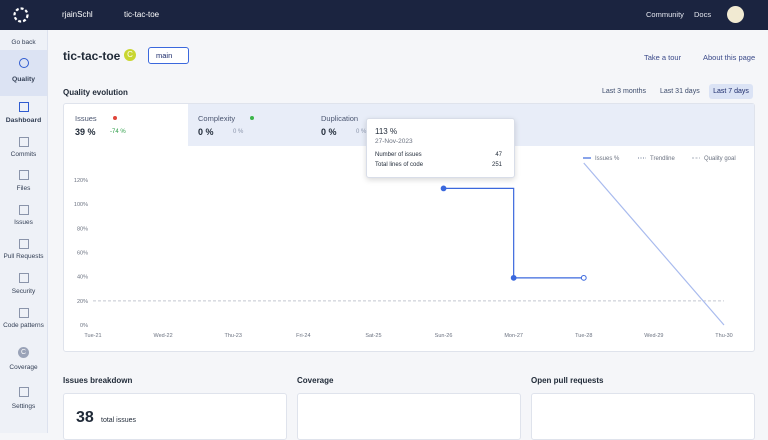 Image resolution: width=768 pixels, height=440 pixels. I want to click on back-link: Go back, so click(23, 42).